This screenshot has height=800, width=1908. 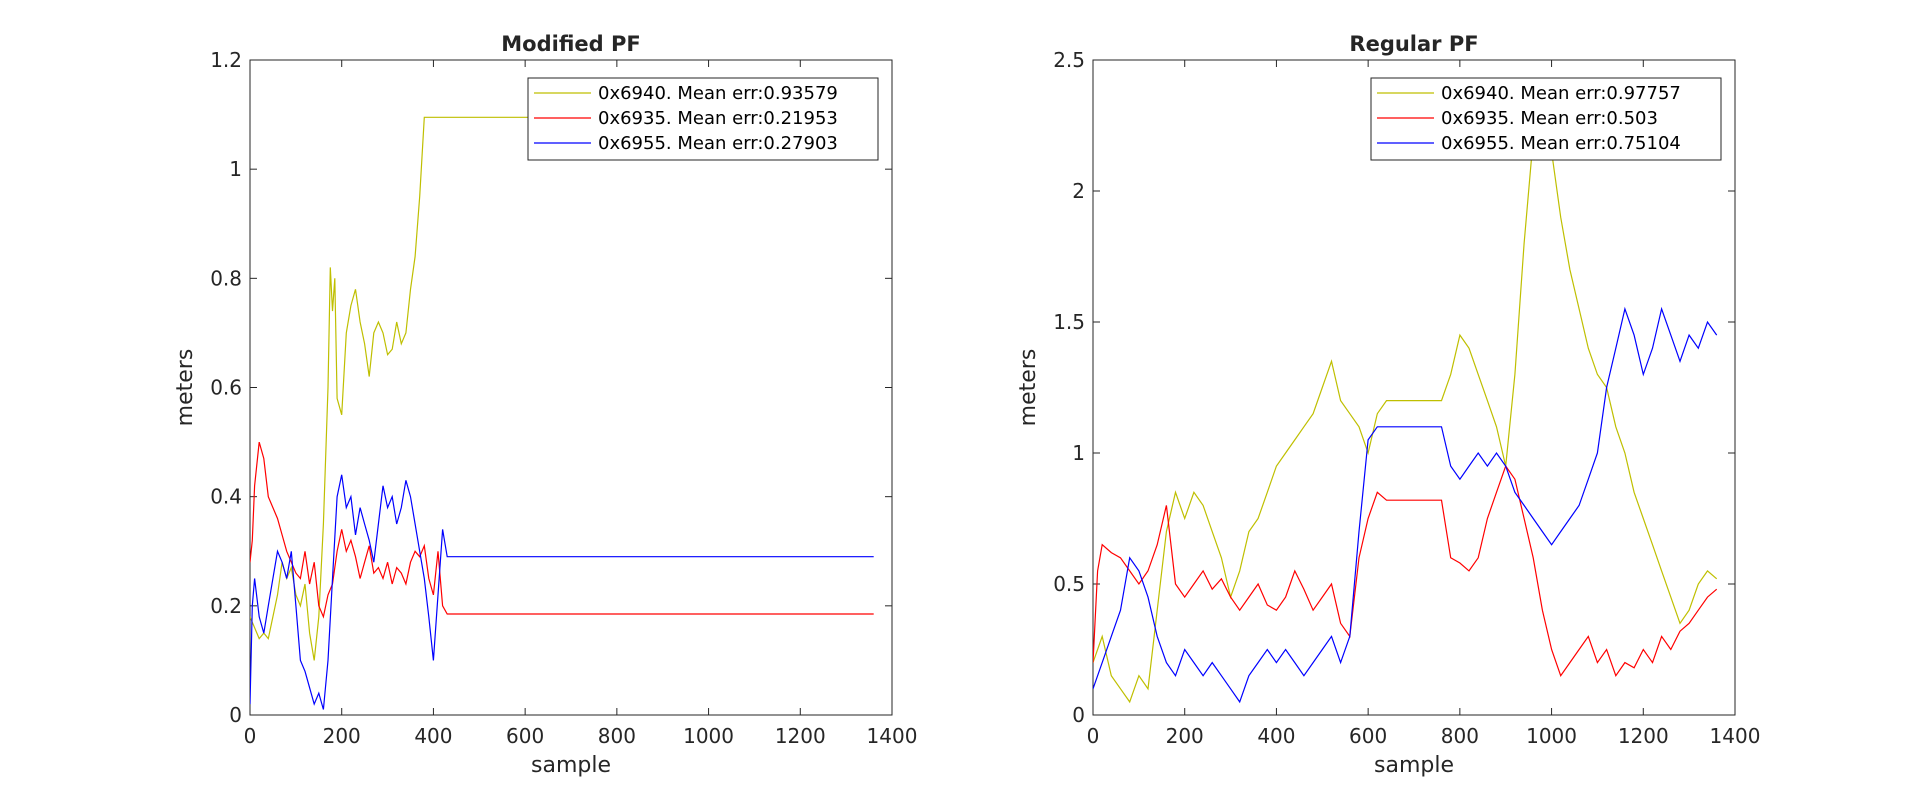 I want to click on y-tick-label: 0.6, so click(x=226, y=388).